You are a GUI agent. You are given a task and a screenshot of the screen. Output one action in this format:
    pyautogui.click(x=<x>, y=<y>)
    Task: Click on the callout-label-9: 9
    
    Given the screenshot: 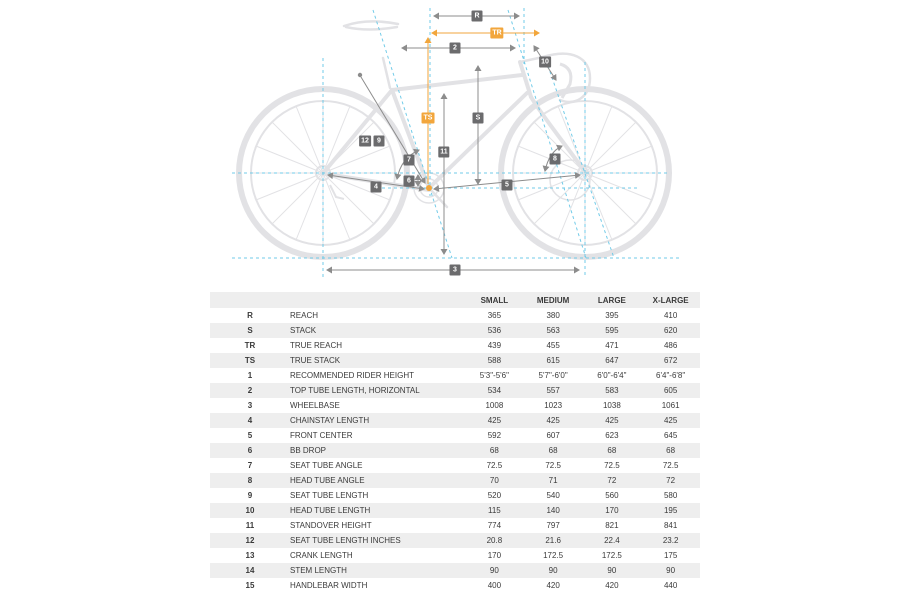 What is the action you would take?
    pyautogui.click(x=379, y=141)
    